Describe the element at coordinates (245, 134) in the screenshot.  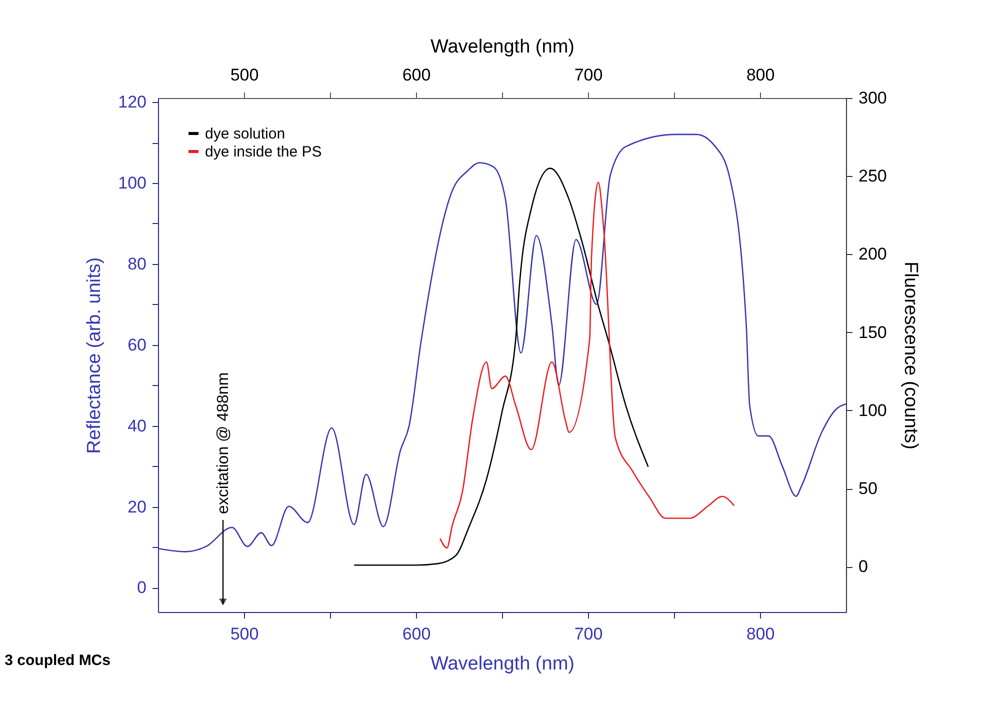
I see `legend-label: dye solution` at that location.